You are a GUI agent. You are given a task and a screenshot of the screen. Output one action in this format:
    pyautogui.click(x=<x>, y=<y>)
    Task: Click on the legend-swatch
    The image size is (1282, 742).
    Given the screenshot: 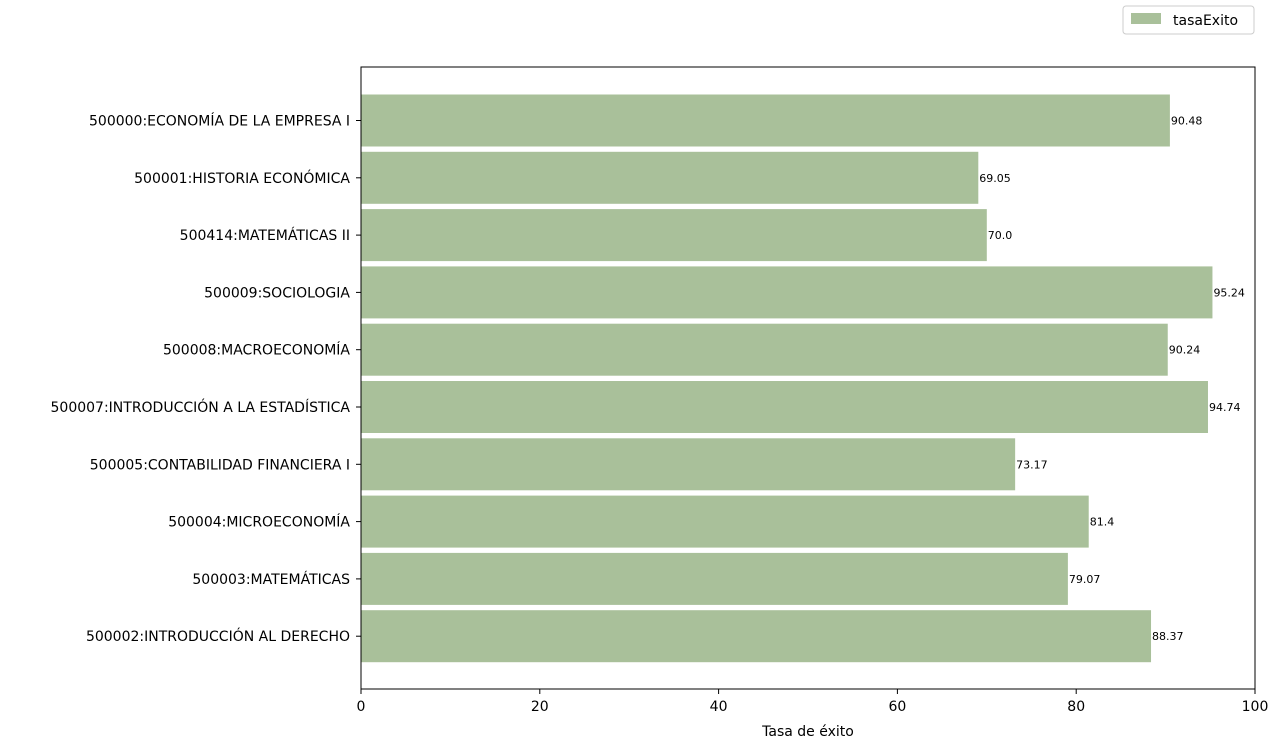 What is the action you would take?
    pyautogui.click(x=1146, y=18)
    